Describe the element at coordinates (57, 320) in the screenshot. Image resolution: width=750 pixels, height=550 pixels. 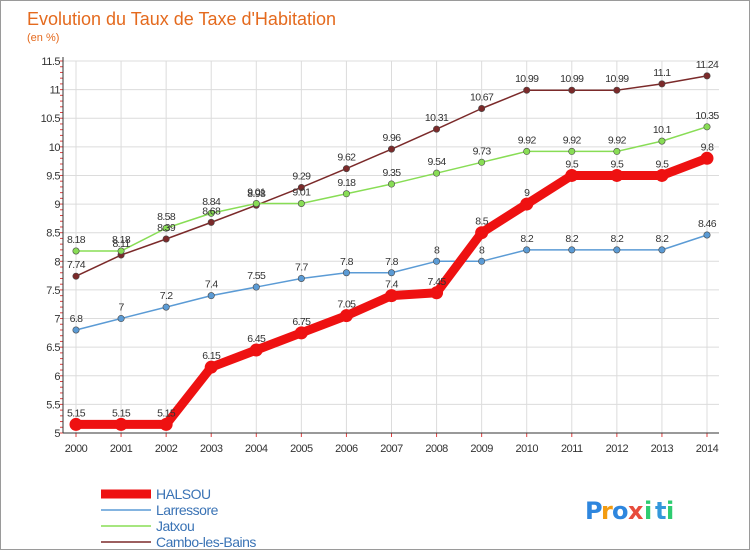
I see `y-tick-label: 7` at that location.